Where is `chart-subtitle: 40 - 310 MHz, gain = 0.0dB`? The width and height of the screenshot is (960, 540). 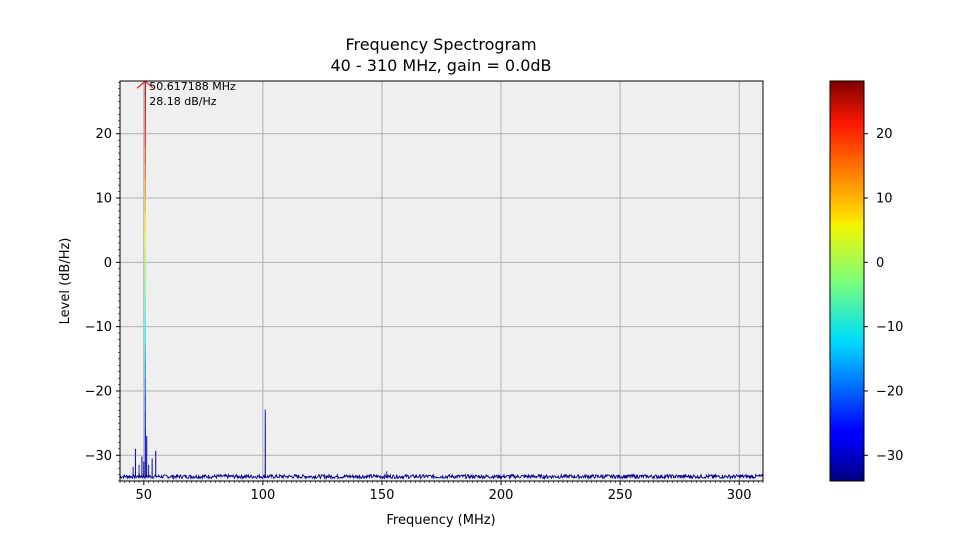
chart-subtitle: 40 - 310 MHz, gain = 0.0dB is located at coordinates (440, 65).